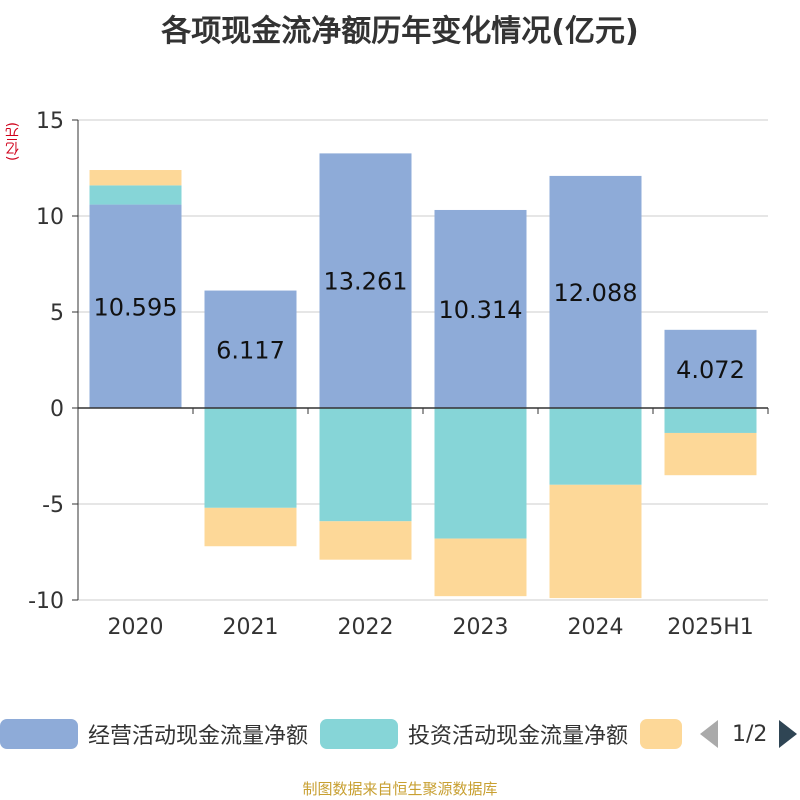 The image size is (800, 800). Describe the element at coordinates (135, 195) in the screenshot. I see `bar-series-2-2020` at that location.